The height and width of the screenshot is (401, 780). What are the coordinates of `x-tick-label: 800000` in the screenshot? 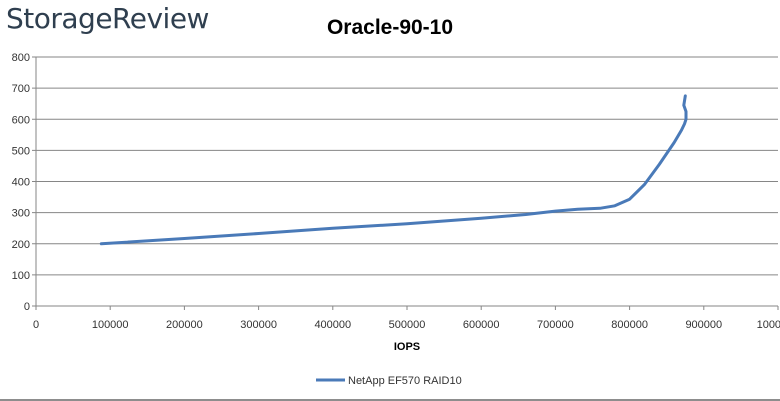 It's located at (629, 325).